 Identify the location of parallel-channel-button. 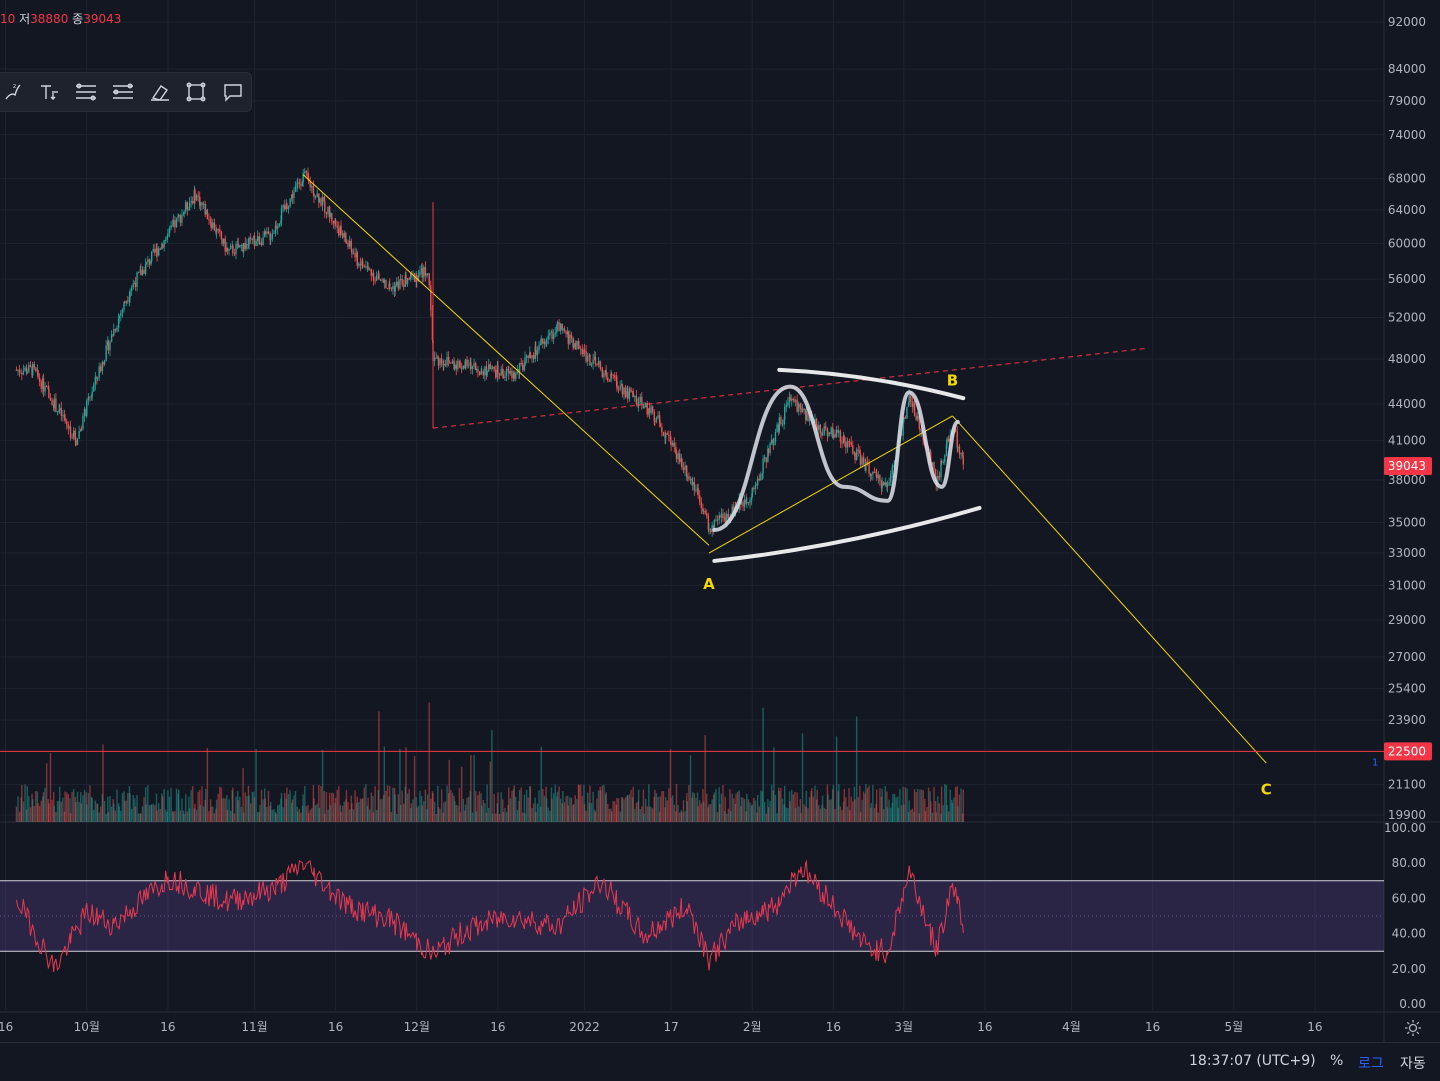
(123, 92).